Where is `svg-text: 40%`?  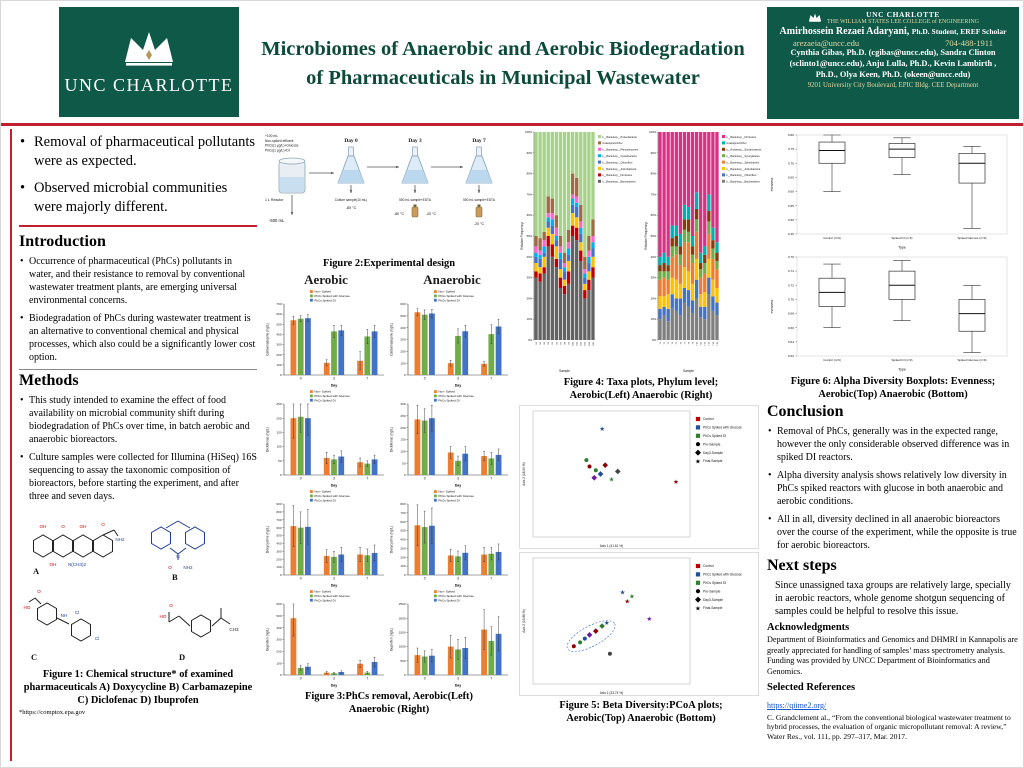 svg-text: 40% is located at coordinates (654, 257).